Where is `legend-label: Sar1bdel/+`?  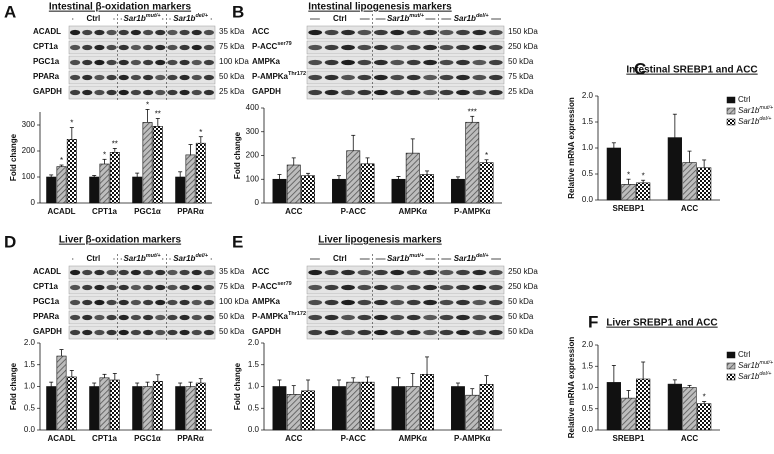 legend-label: Sar1bdel/+ is located at coordinates (755, 121).